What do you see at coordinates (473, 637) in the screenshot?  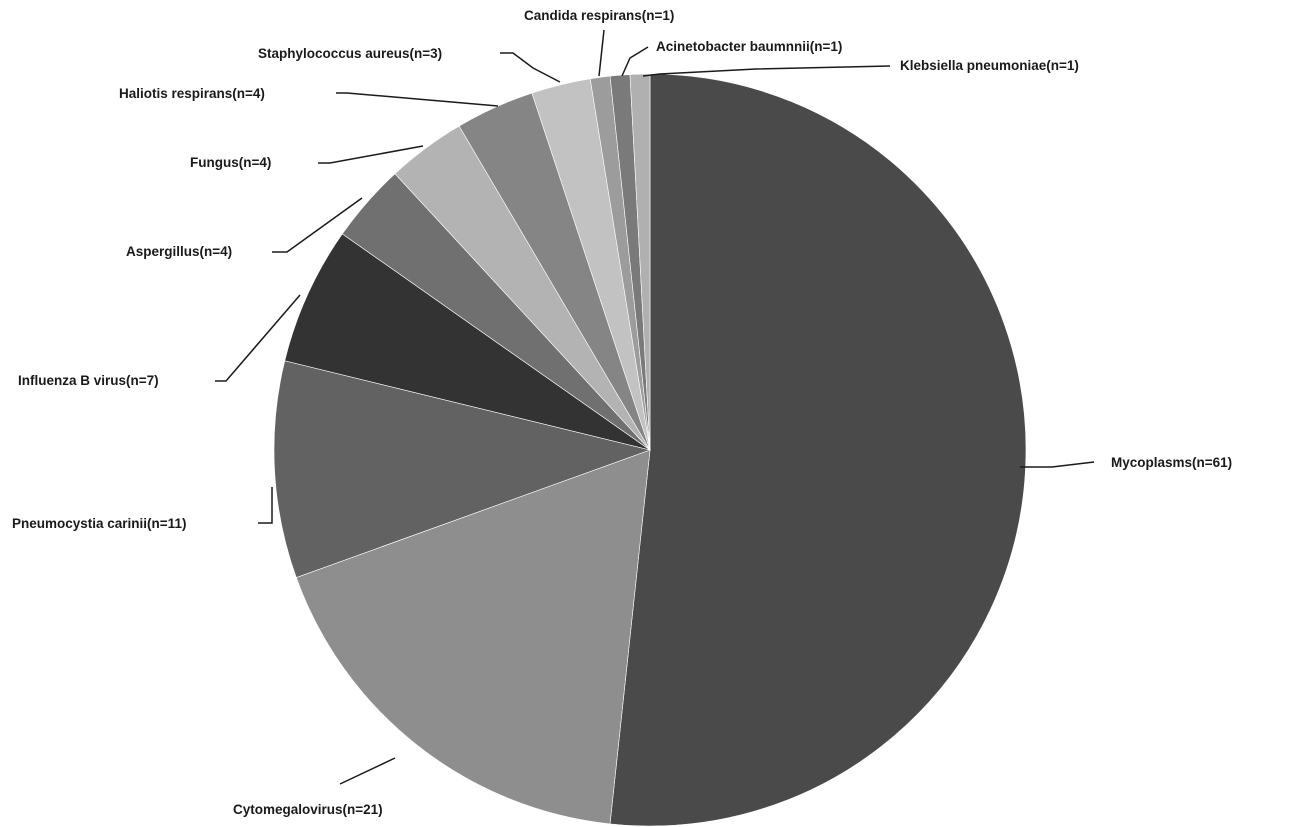 I see `pie-slice-cytomegalovirus` at bounding box center [473, 637].